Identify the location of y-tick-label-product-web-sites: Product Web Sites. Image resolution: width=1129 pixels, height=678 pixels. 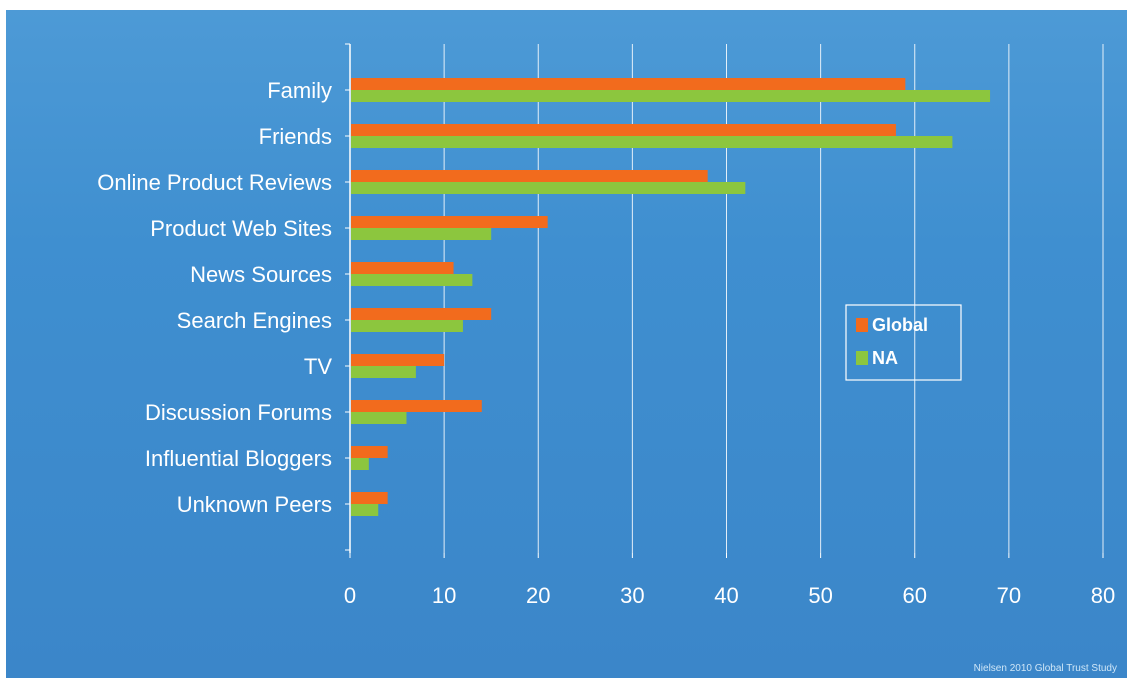
(241, 228).